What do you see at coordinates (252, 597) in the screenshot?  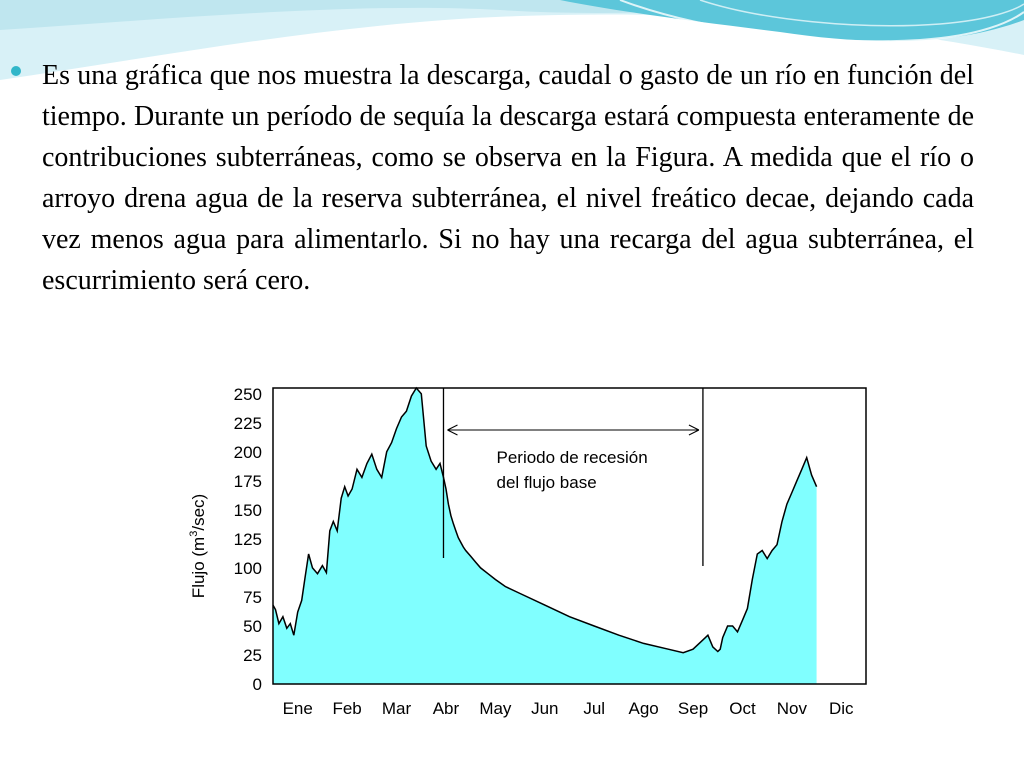 I see `y-tick-label: 75` at bounding box center [252, 597].